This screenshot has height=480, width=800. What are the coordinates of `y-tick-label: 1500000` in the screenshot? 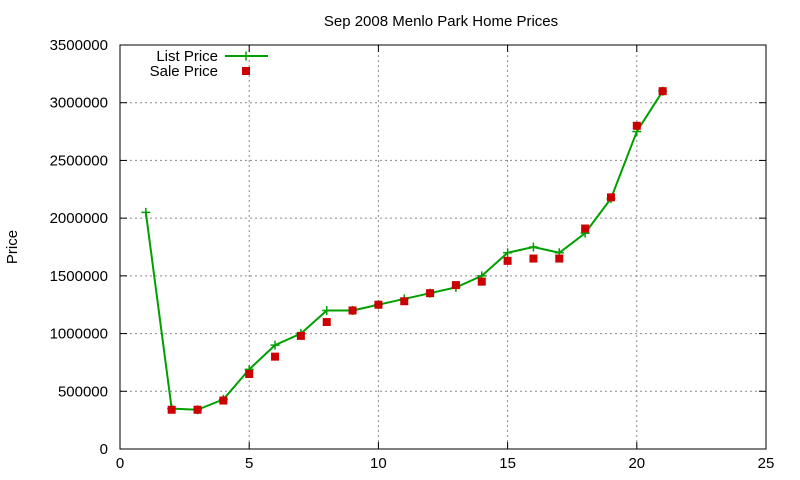 It's located at (79, 276).